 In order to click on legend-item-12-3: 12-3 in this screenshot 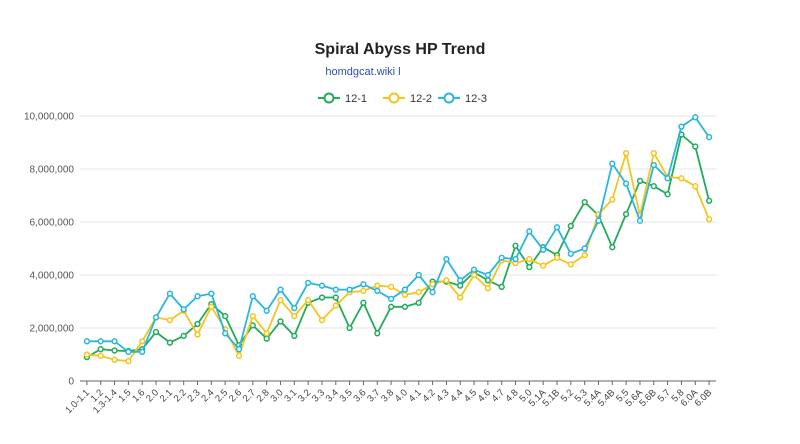, I will do `click(462, 98)`.